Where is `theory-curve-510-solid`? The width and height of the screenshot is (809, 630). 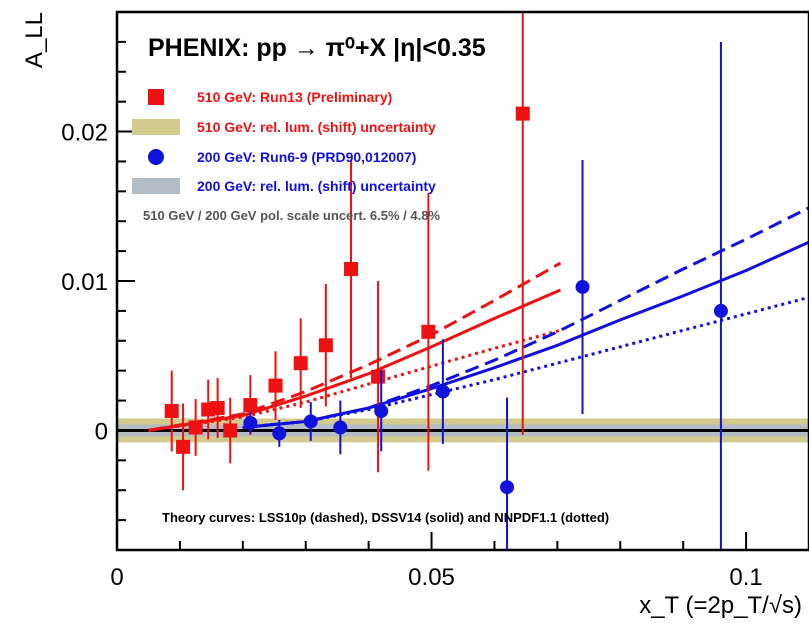 theory-curve-510-solid is located at coordinates (355, 360).